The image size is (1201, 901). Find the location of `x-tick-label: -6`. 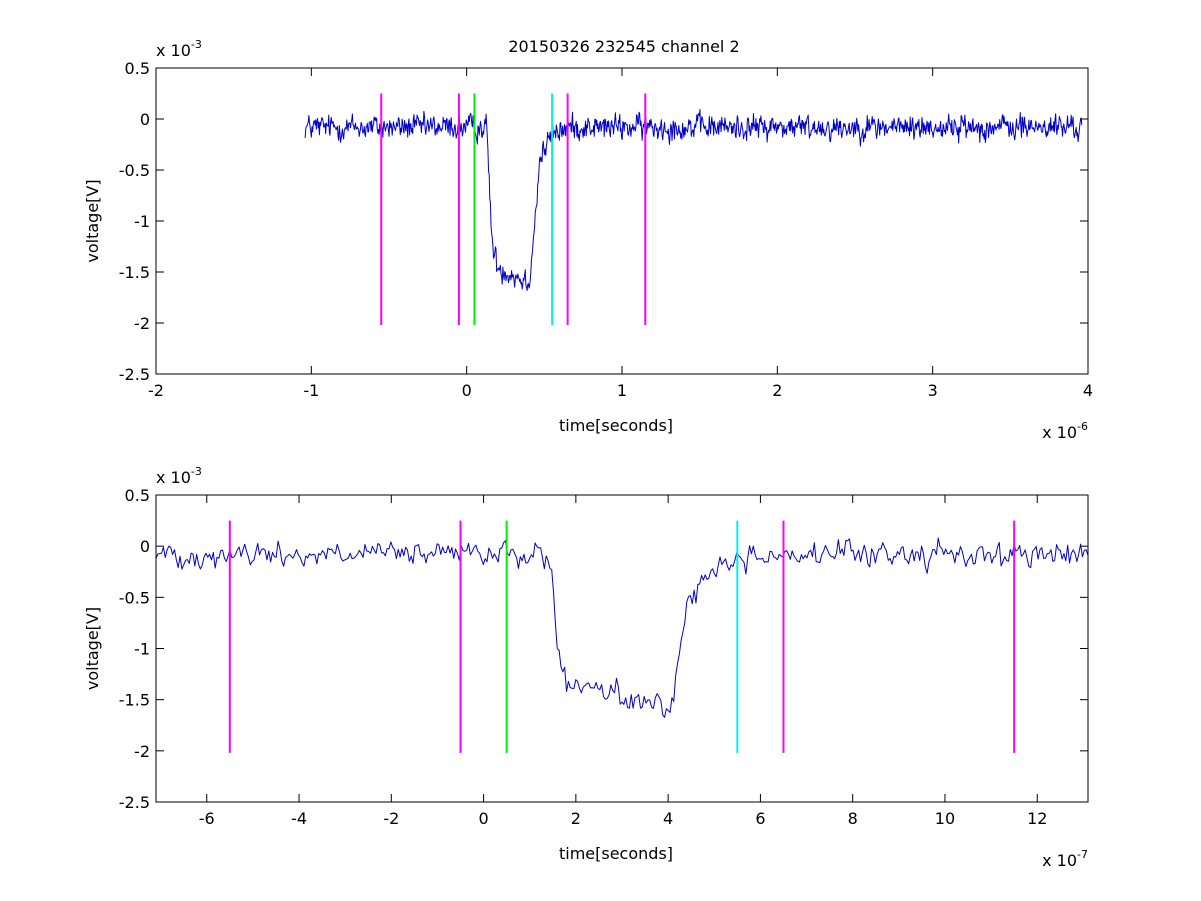

x-tick-label: -6 is located at coordinates (207, 818).